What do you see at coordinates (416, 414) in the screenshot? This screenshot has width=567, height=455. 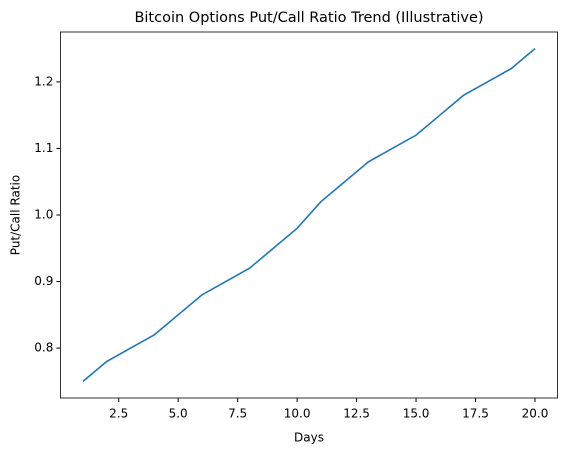 I see `x-tick-label: 15.0` at bounding box center [416, 414].